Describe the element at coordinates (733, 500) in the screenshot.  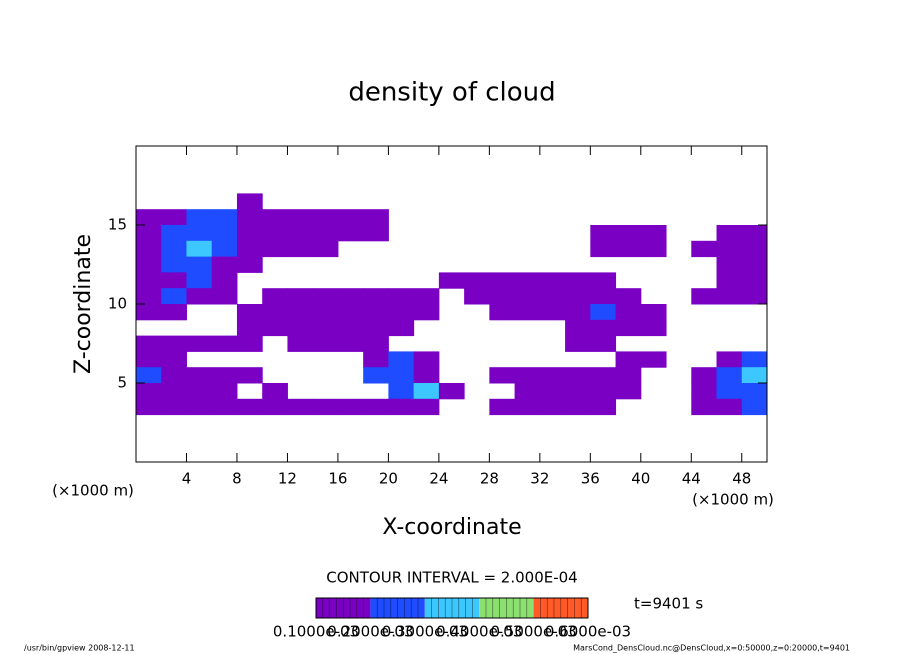
I see `x-unit: (×1000 m)` at that location.